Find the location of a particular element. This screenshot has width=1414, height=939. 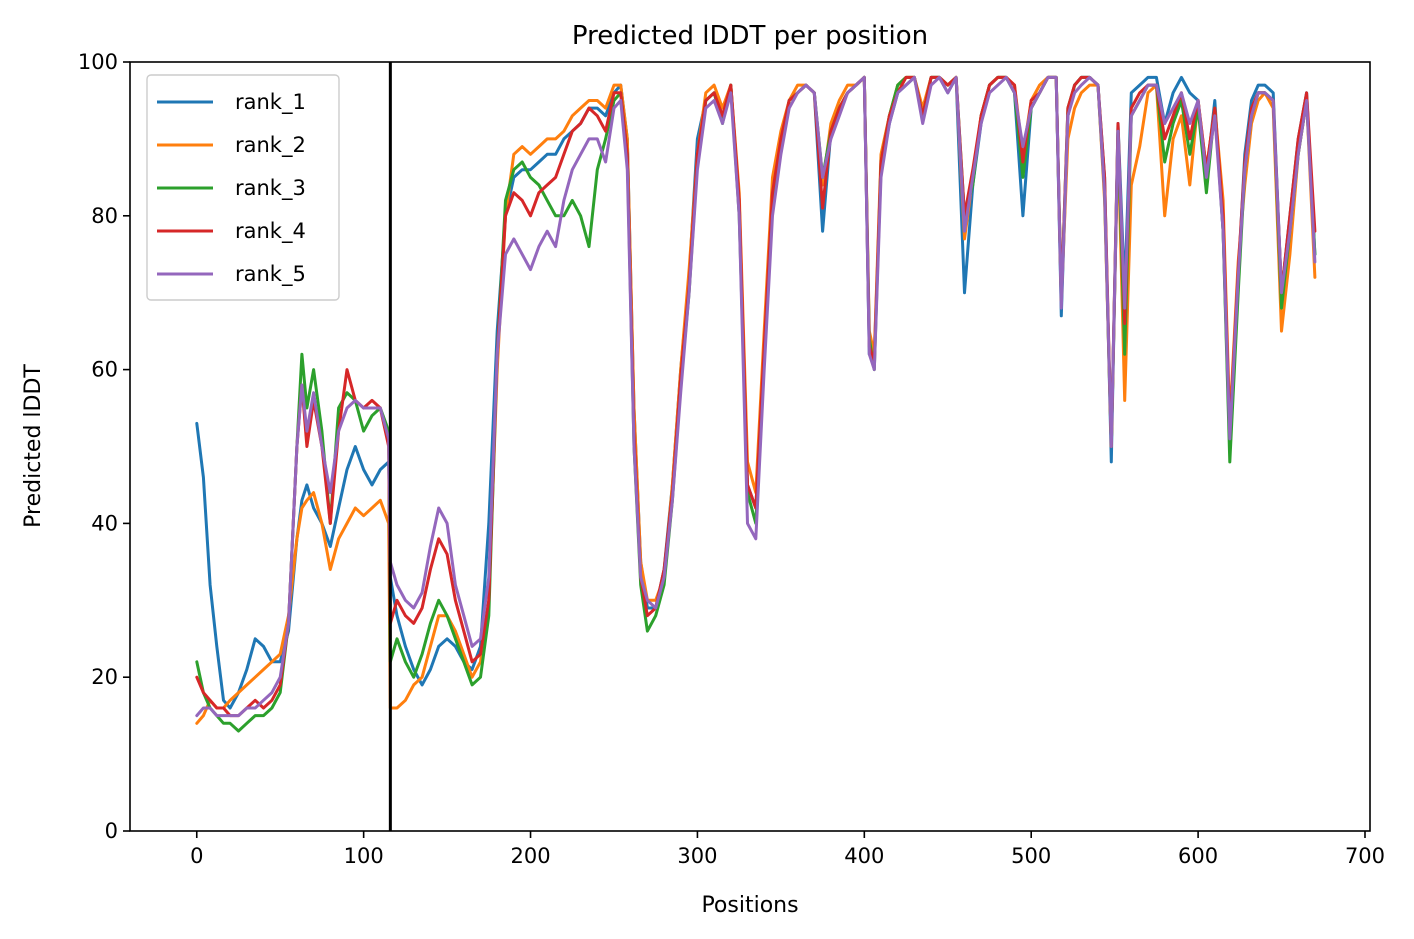

x-tick-label: 600 is located at coordinates (1198, 856).